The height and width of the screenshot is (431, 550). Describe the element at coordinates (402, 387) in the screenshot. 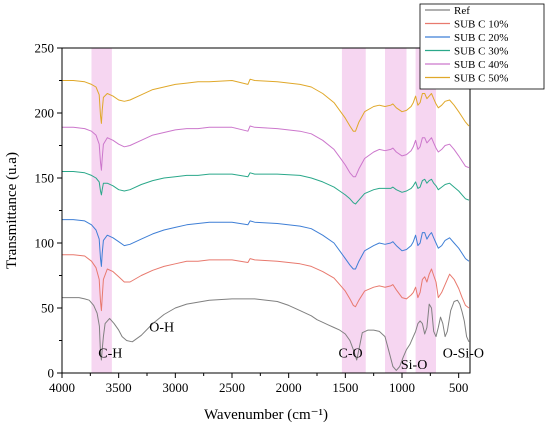

I see `x-tick-label: 1000` at that location.